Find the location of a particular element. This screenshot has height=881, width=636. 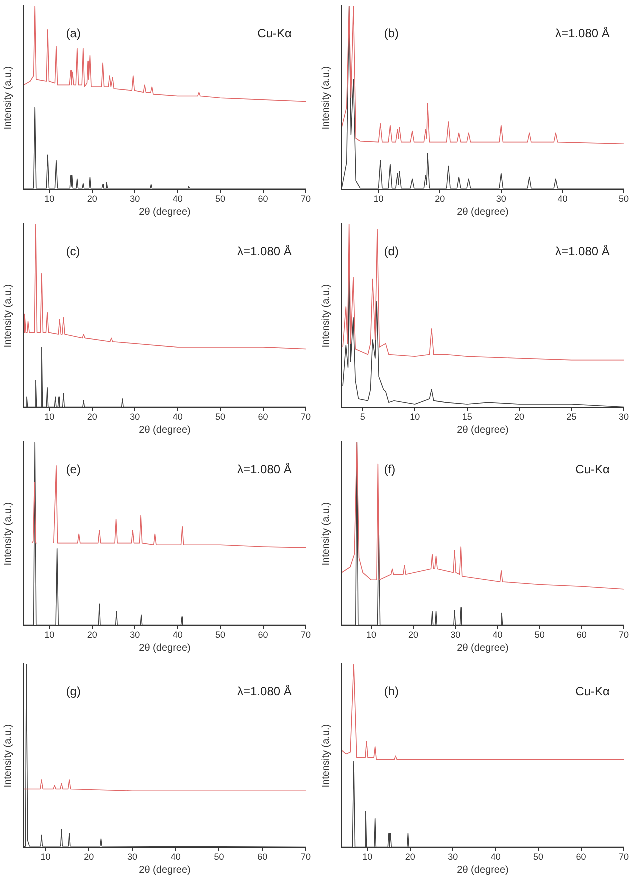

annotation: (h) is located at coordinates (391, 691).